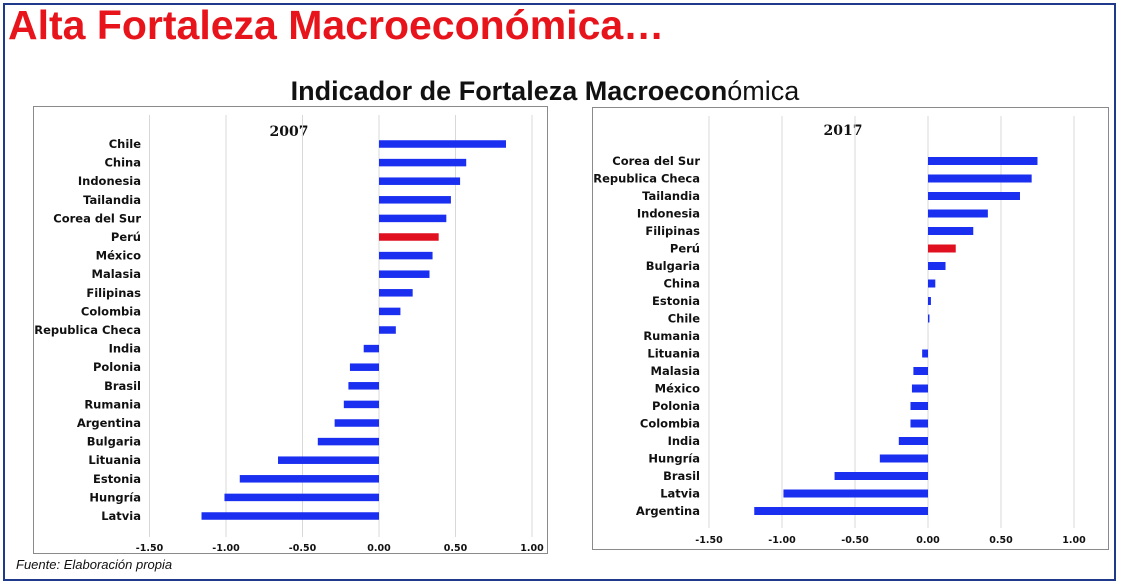 Image resolution: width=1124 pixels, height=588 pixels. I want to click on bar-peru, so click(942, 248).